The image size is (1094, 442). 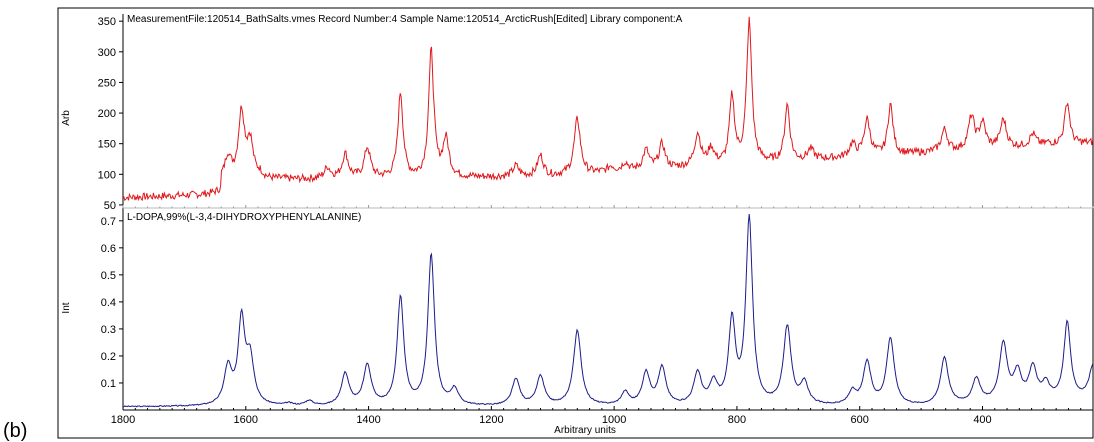 What do you see at coordinates (107, 83) in the screenshot?
I see `top-y-tick-label: 250` at bounding box center [107, 83].